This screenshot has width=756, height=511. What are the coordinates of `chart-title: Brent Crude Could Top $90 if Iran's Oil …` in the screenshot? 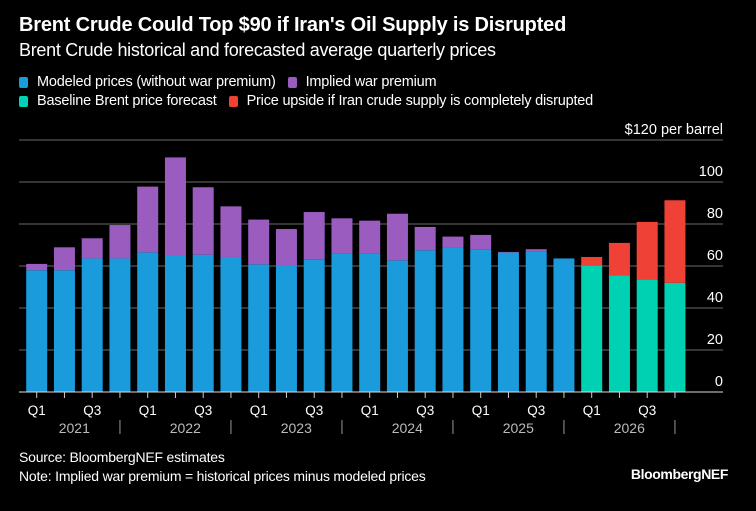 It's located at (293, 25).